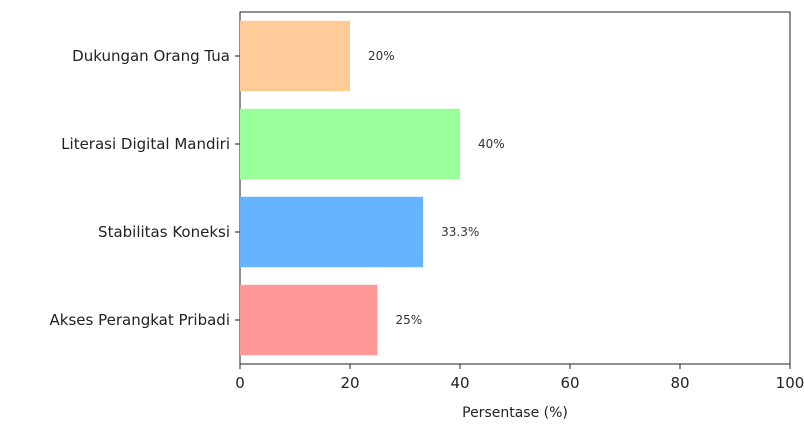  What do you see at coordinates (164, 232) in the screenshot?
I see `category-label: Stabilitas Koneksi` at bounding box center [164, 232].